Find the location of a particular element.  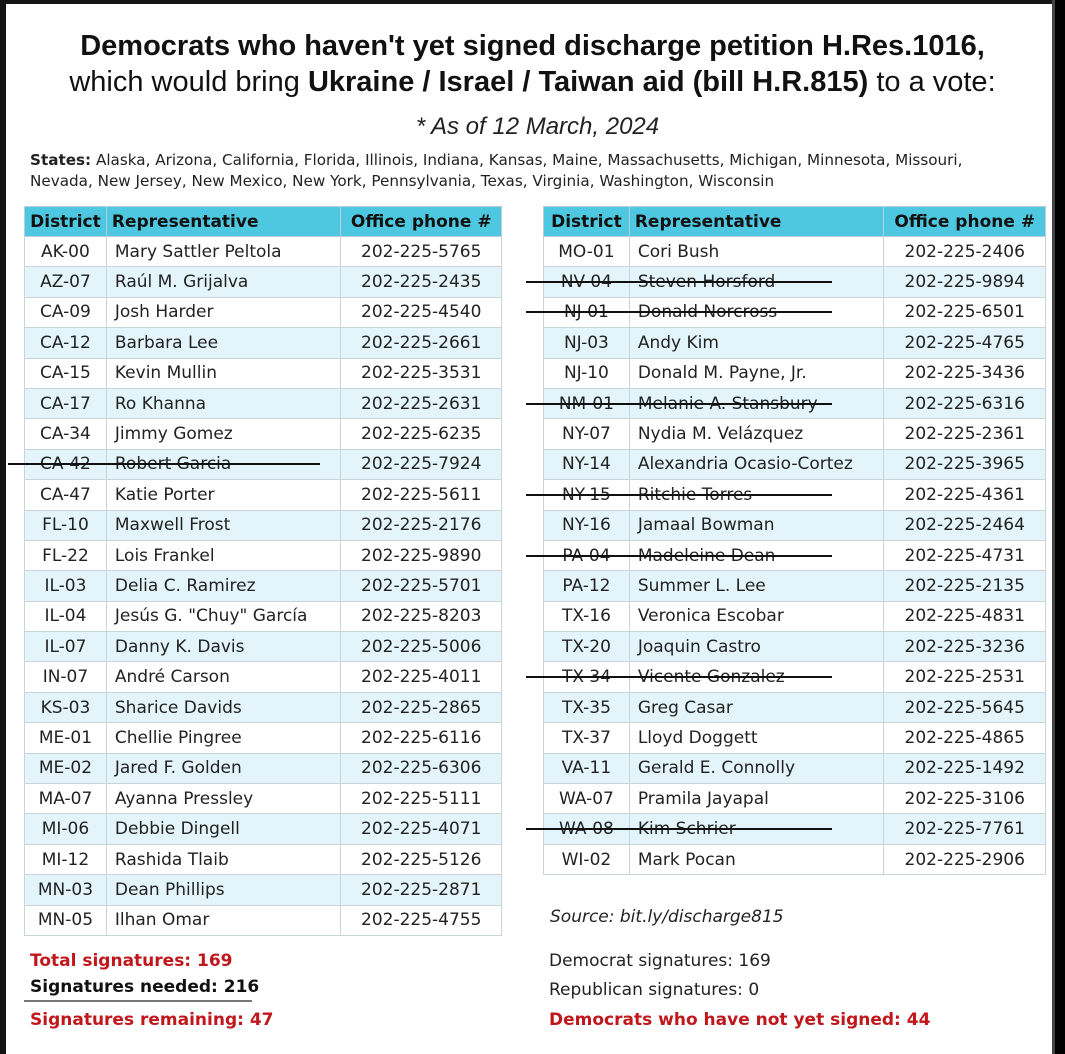

table-row: CA-09 Josh Harder 202-225-4540 is located at coordinates (263, 312).